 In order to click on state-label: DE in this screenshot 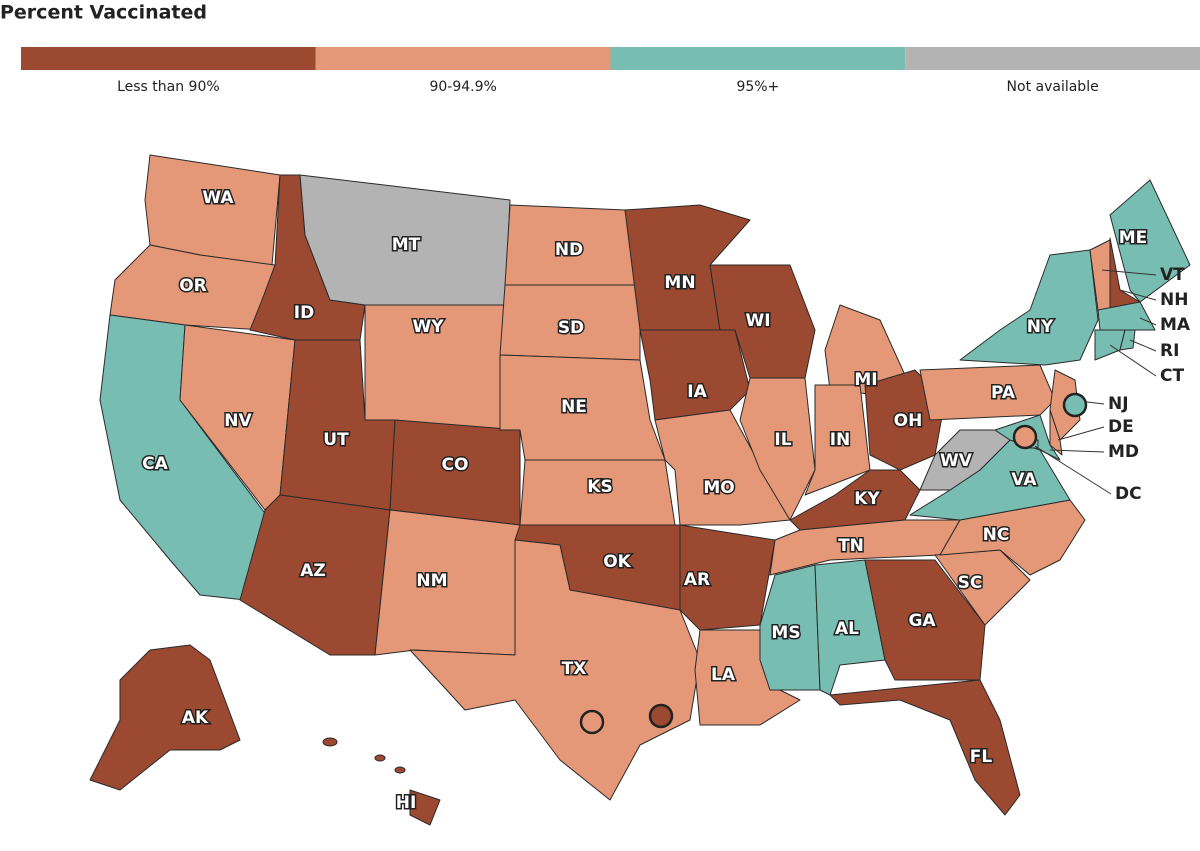, I will do `click(1121, 427)`.